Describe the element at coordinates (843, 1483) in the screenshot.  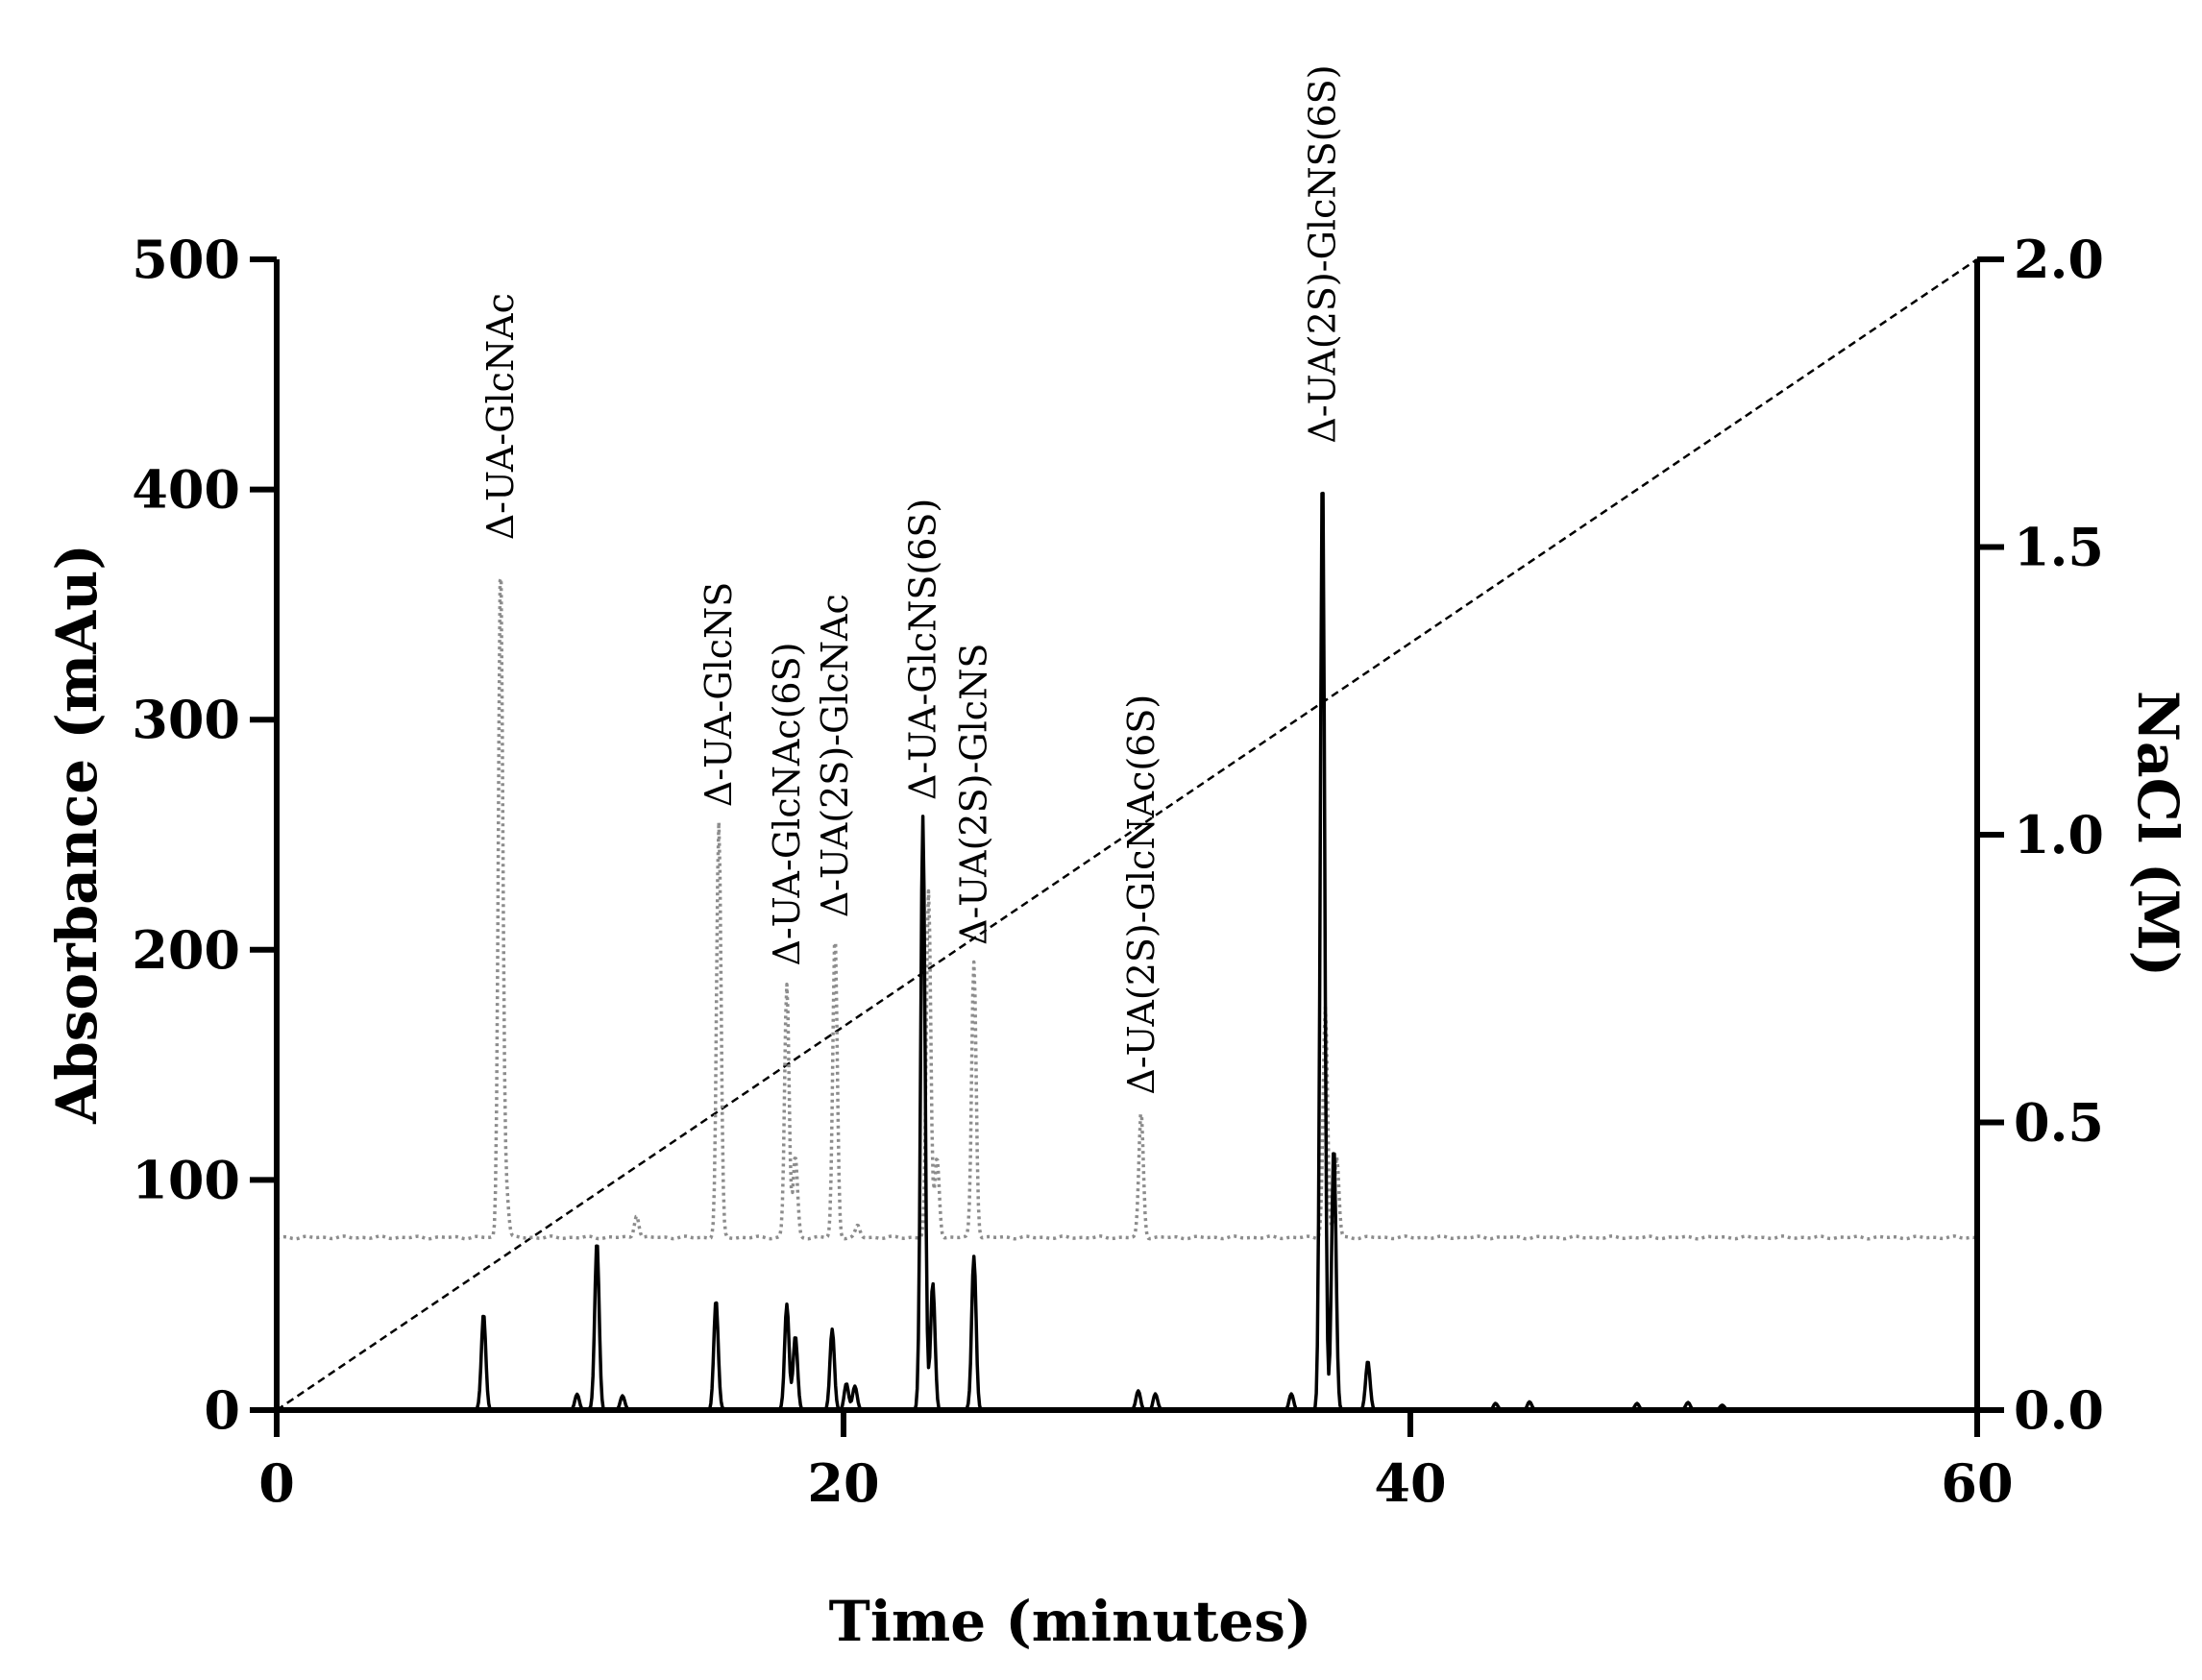
I see `x-tick-label: 20` at that location.